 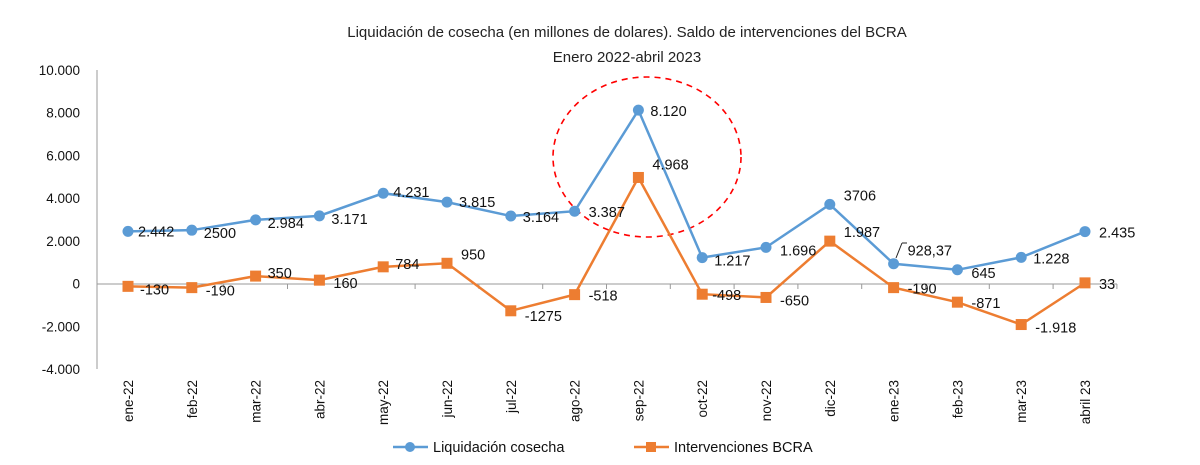 I want to click on x-tick-label: ago-22, so click(x=575, y=401).